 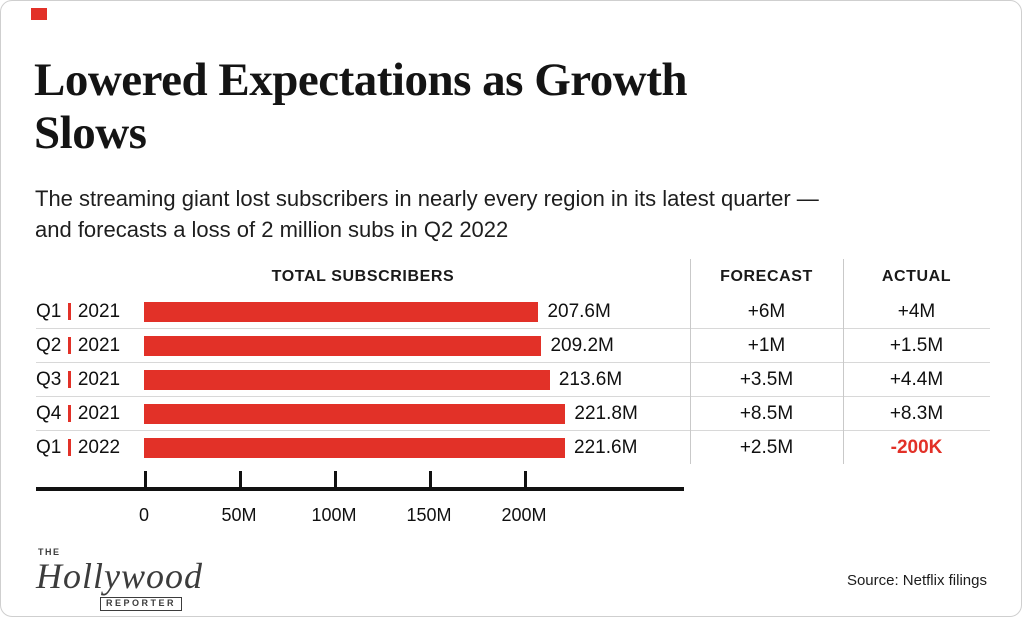 What do you see at coordinates (606, 447) in the screenshot?
I see `subscriber-value: 221.6M` at bounding box center [606, 447].